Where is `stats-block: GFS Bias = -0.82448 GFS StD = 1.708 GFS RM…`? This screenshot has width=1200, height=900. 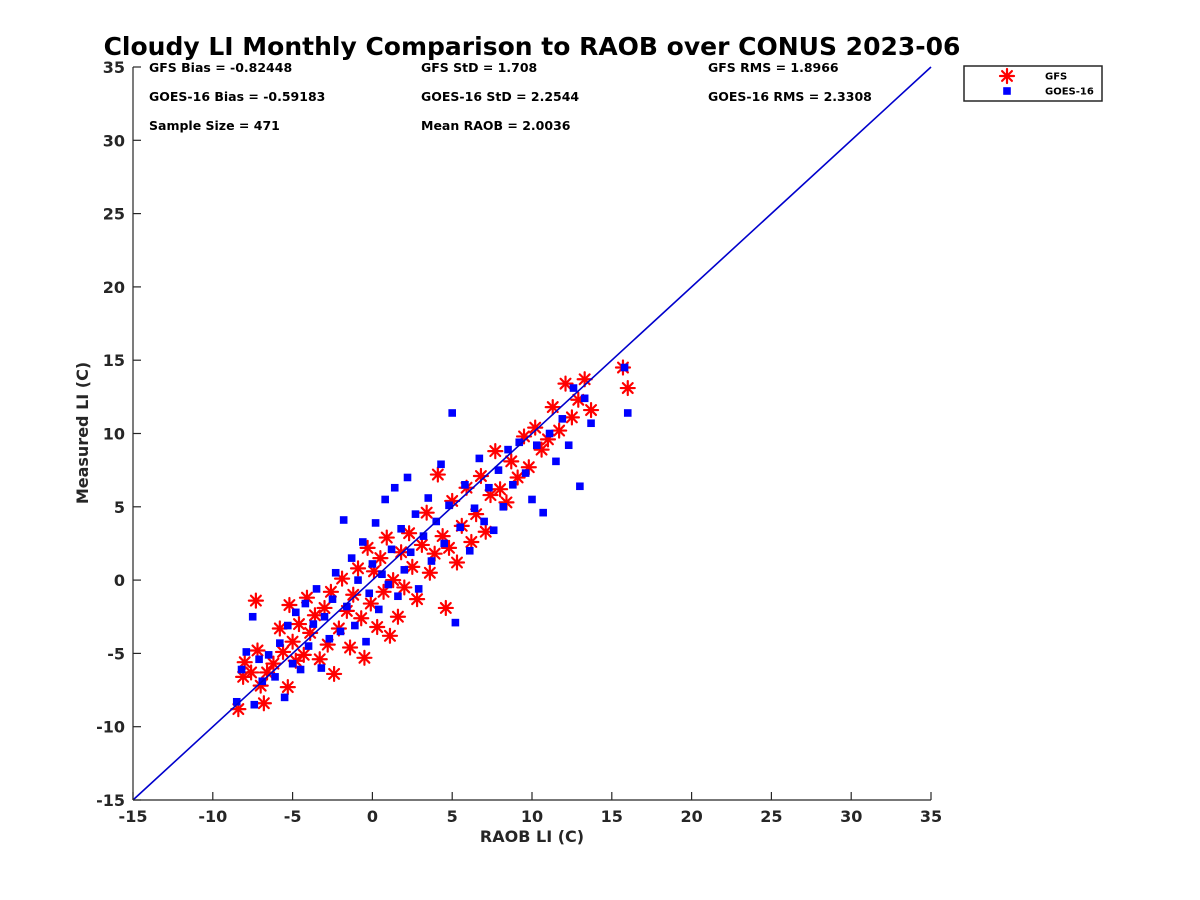
stats-block: GFS Bias = -0.82448 GFS StD = 1.708 GFS RM… is located at coordinates (510, 96).